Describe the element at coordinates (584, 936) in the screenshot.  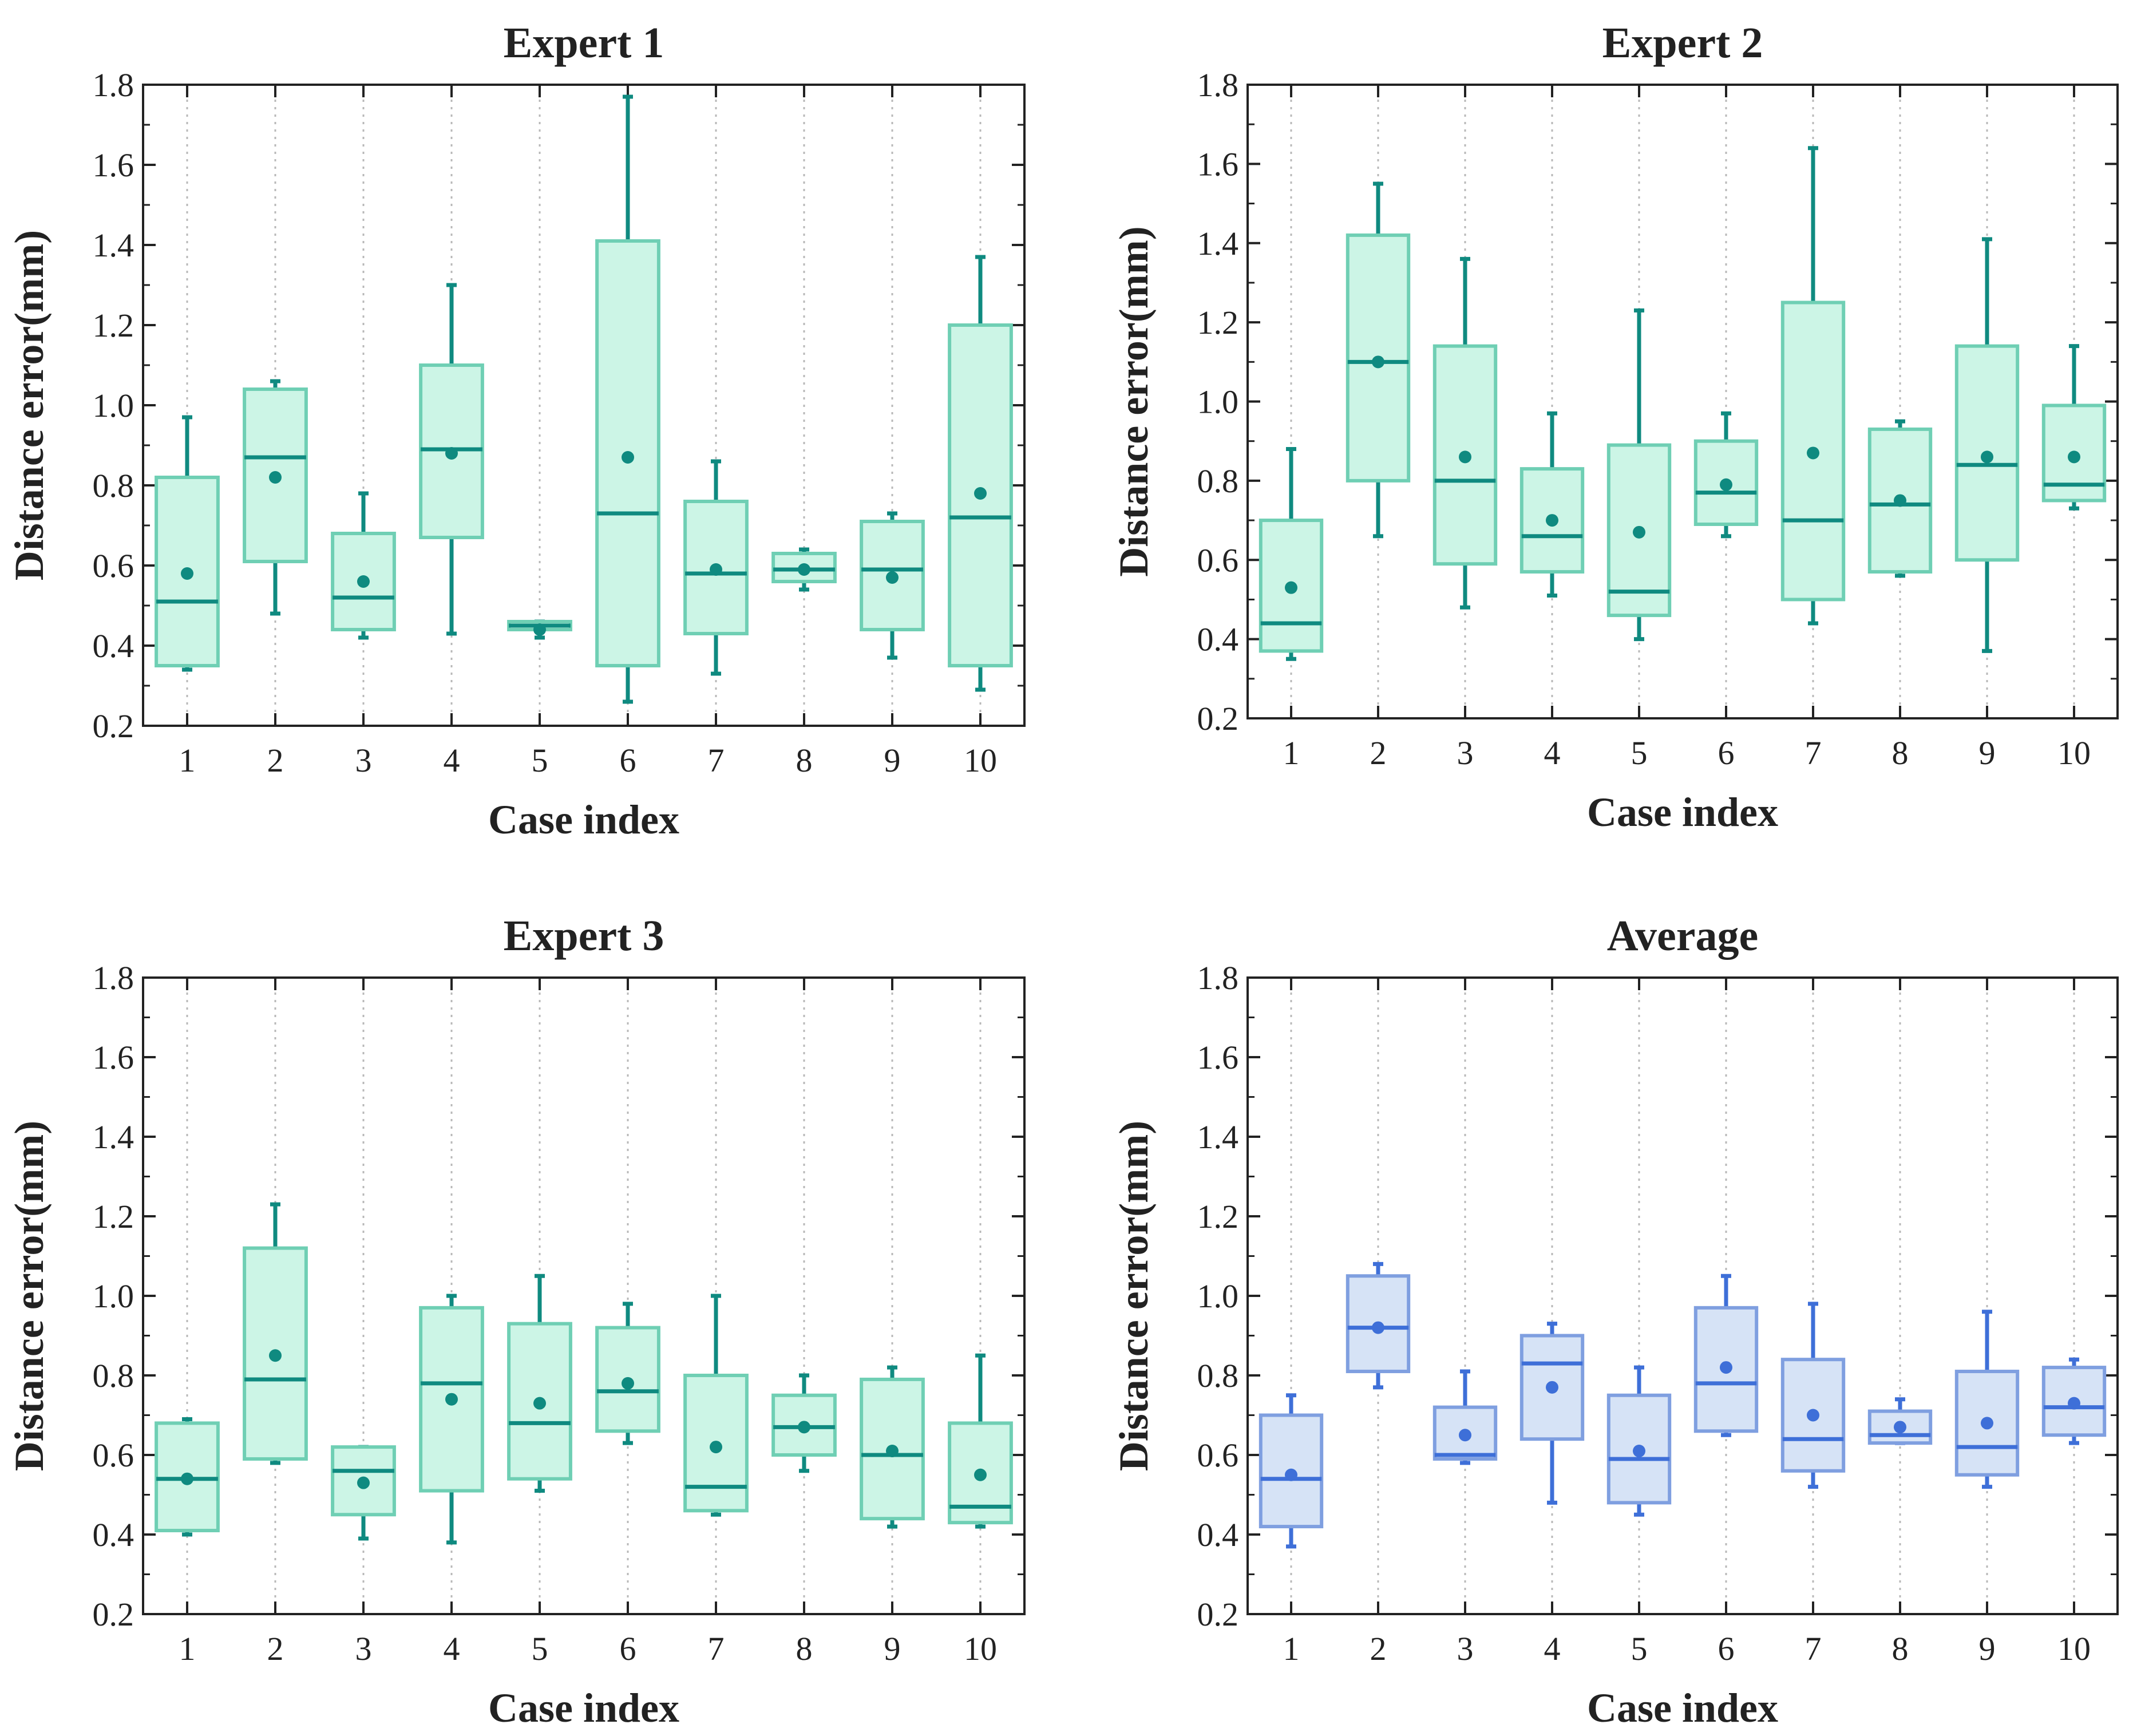
I see `chart-title: Expert 3` at that location.